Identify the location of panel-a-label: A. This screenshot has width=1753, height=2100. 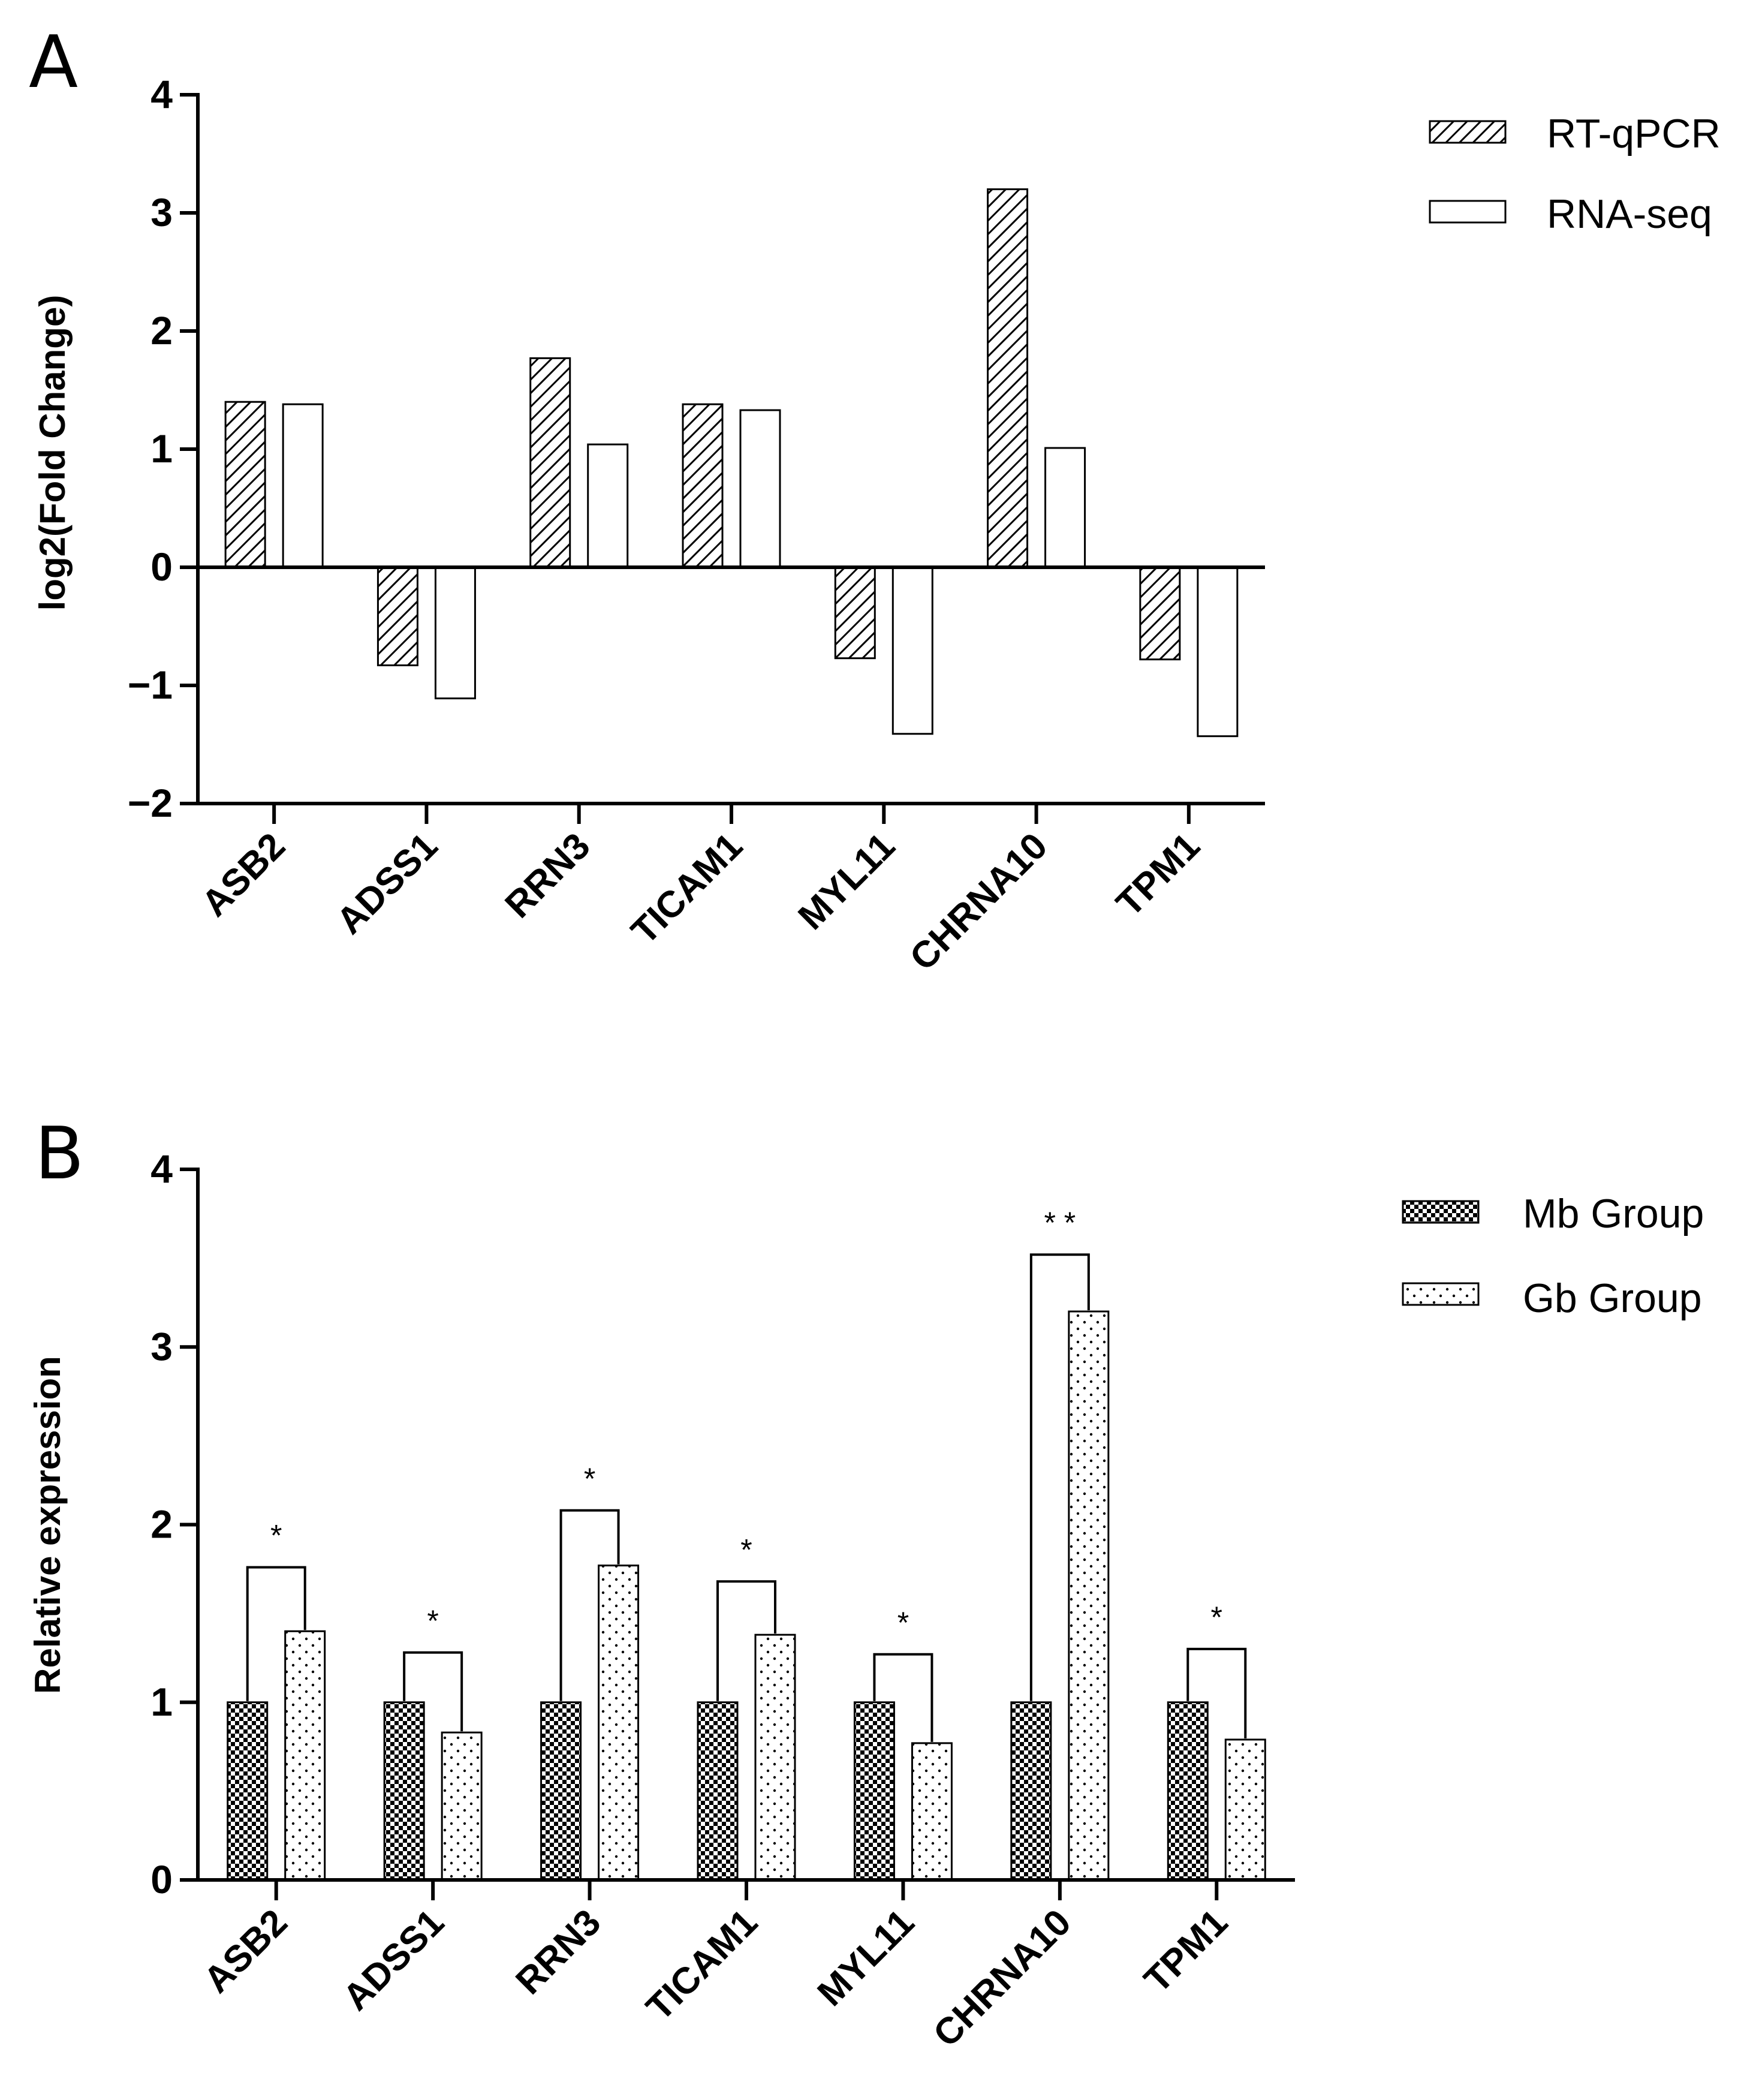
(53, 62).